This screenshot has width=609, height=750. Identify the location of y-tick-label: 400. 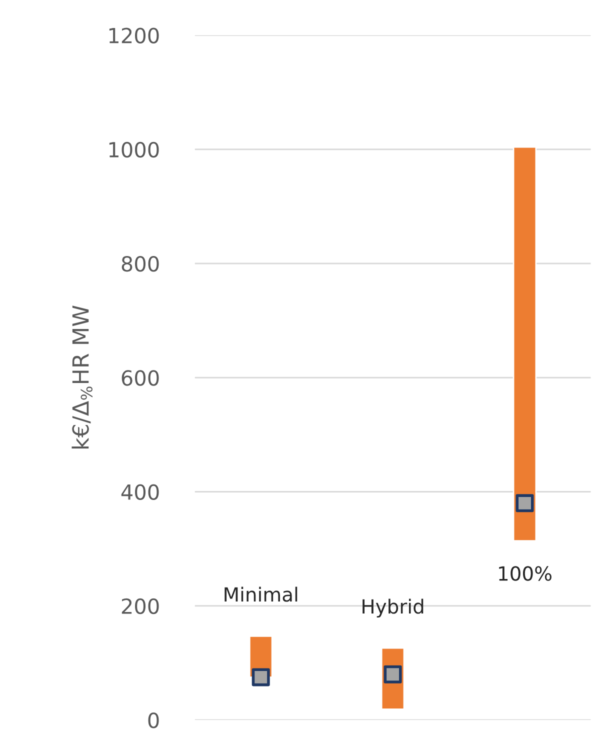
(140, 492).